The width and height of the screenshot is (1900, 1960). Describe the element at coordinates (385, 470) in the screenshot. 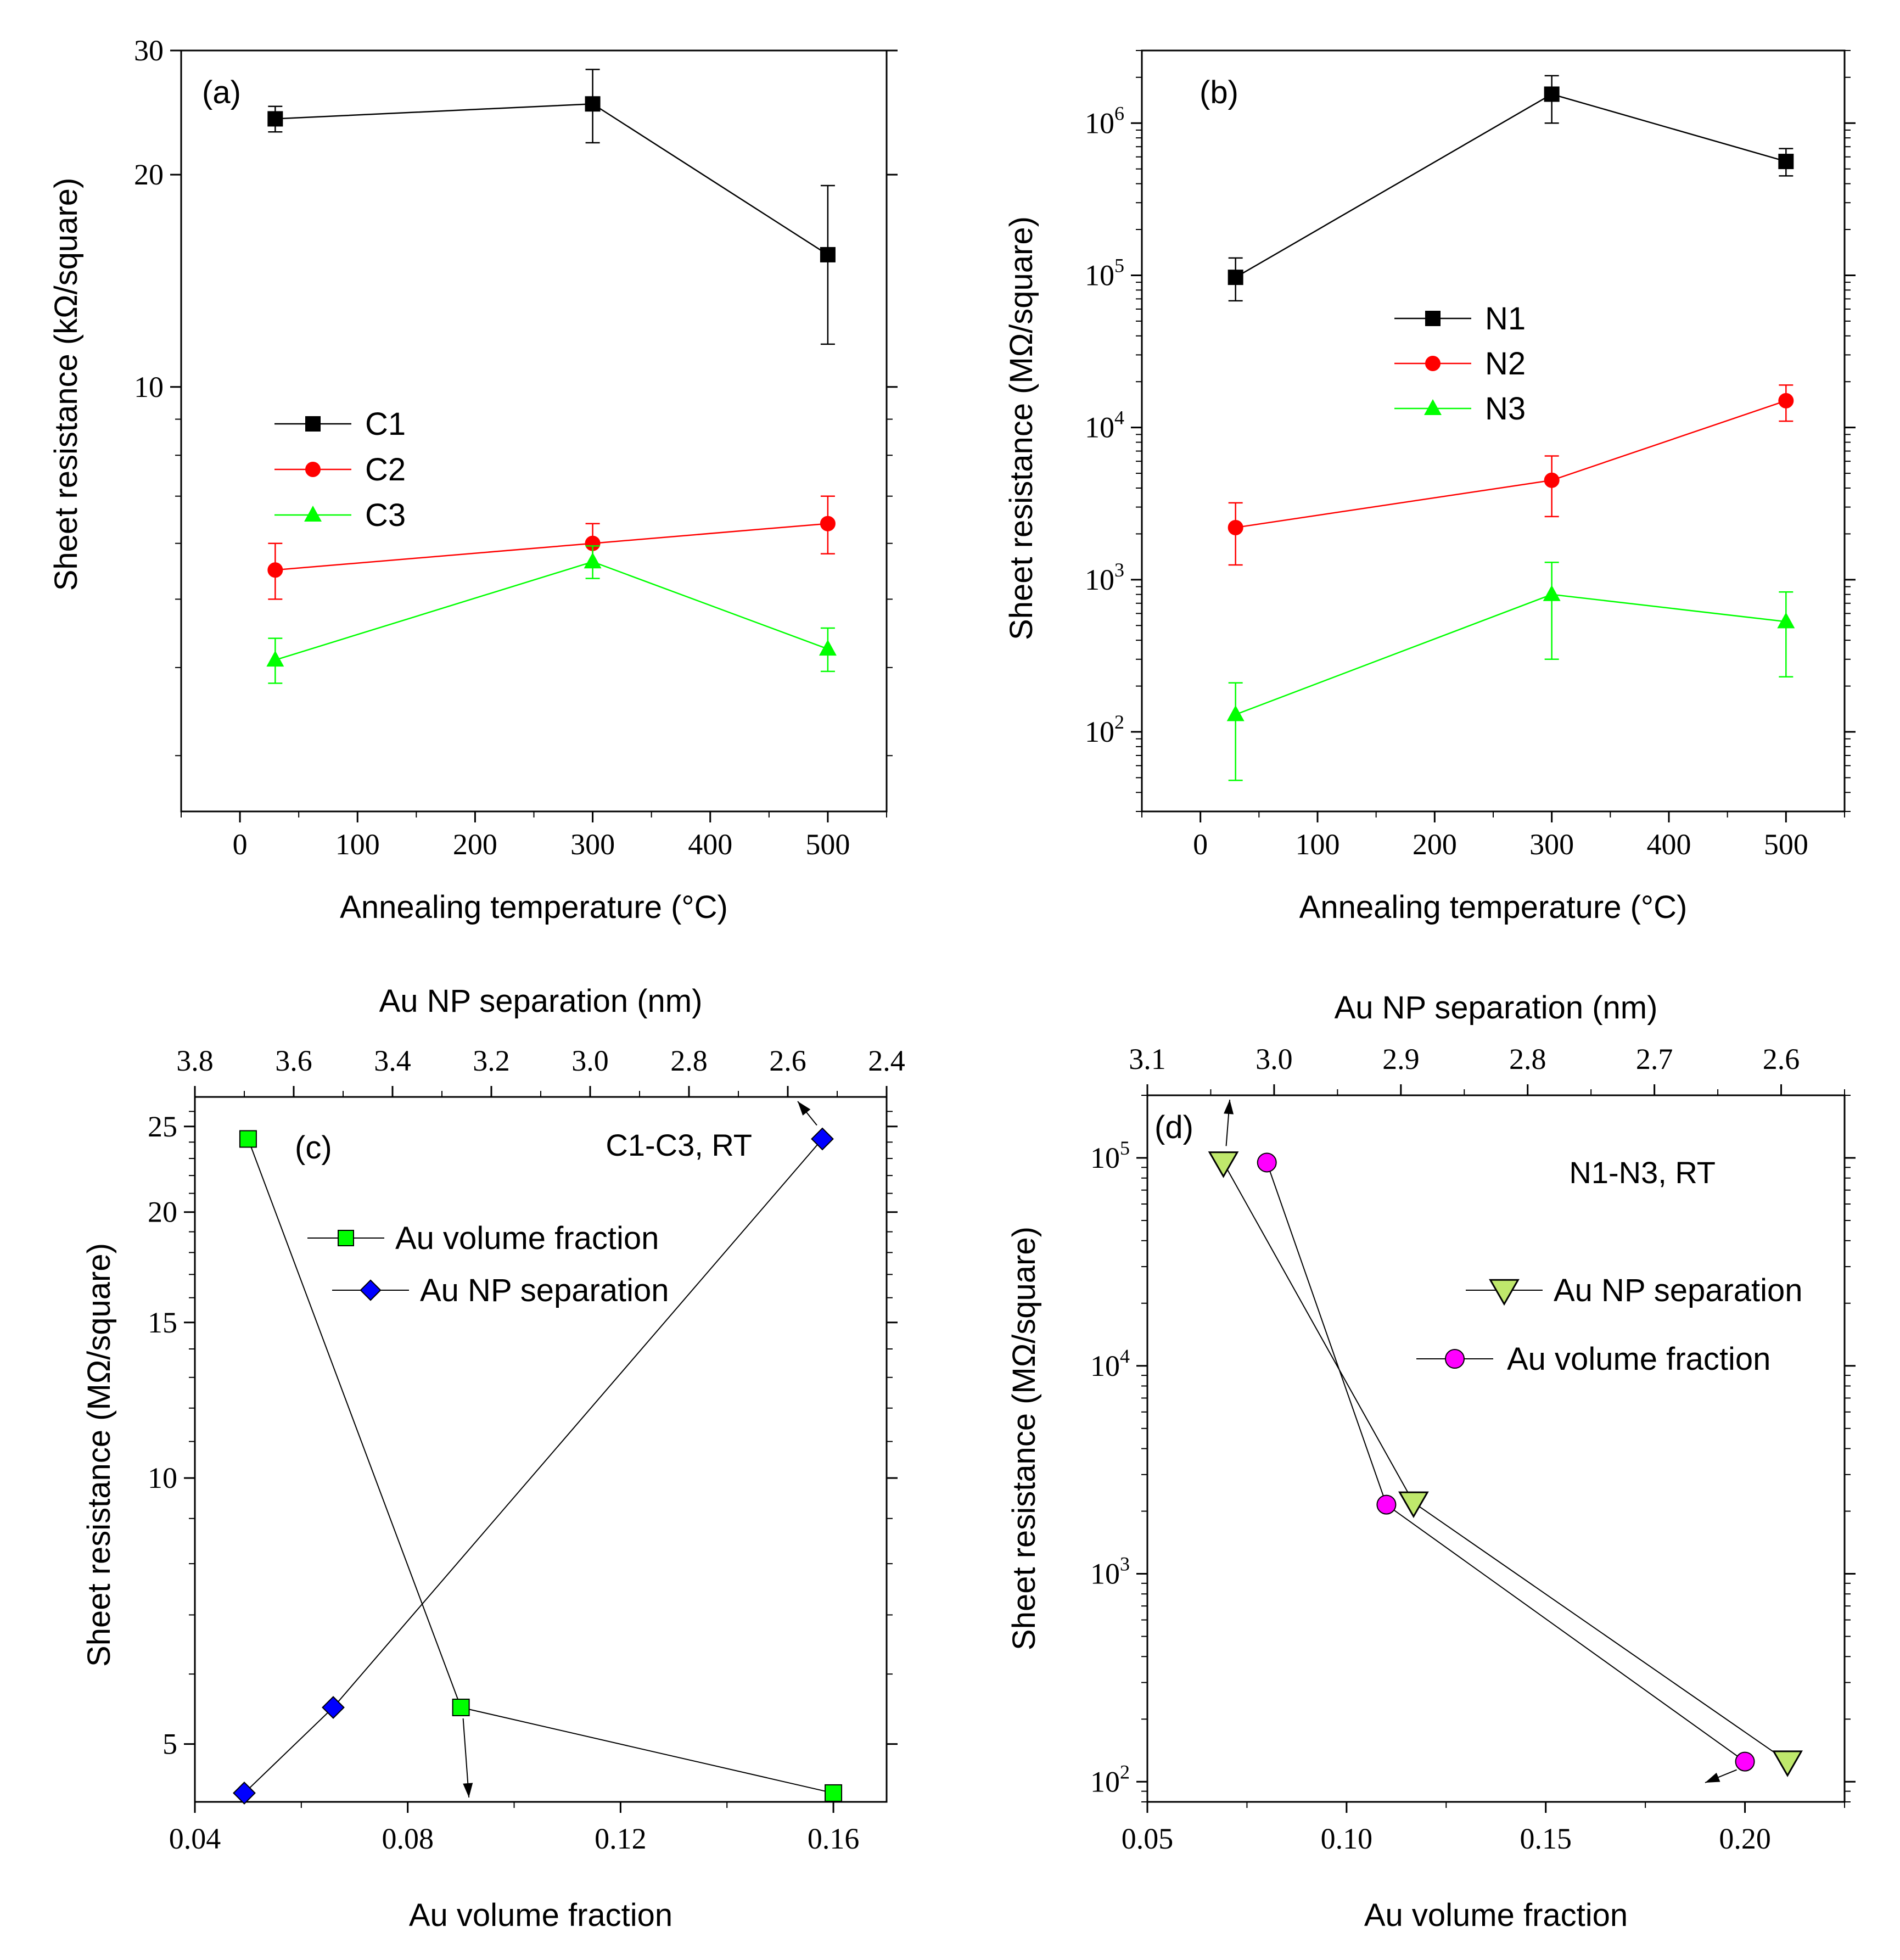

I see `legend-label-C2: C2` at that location.